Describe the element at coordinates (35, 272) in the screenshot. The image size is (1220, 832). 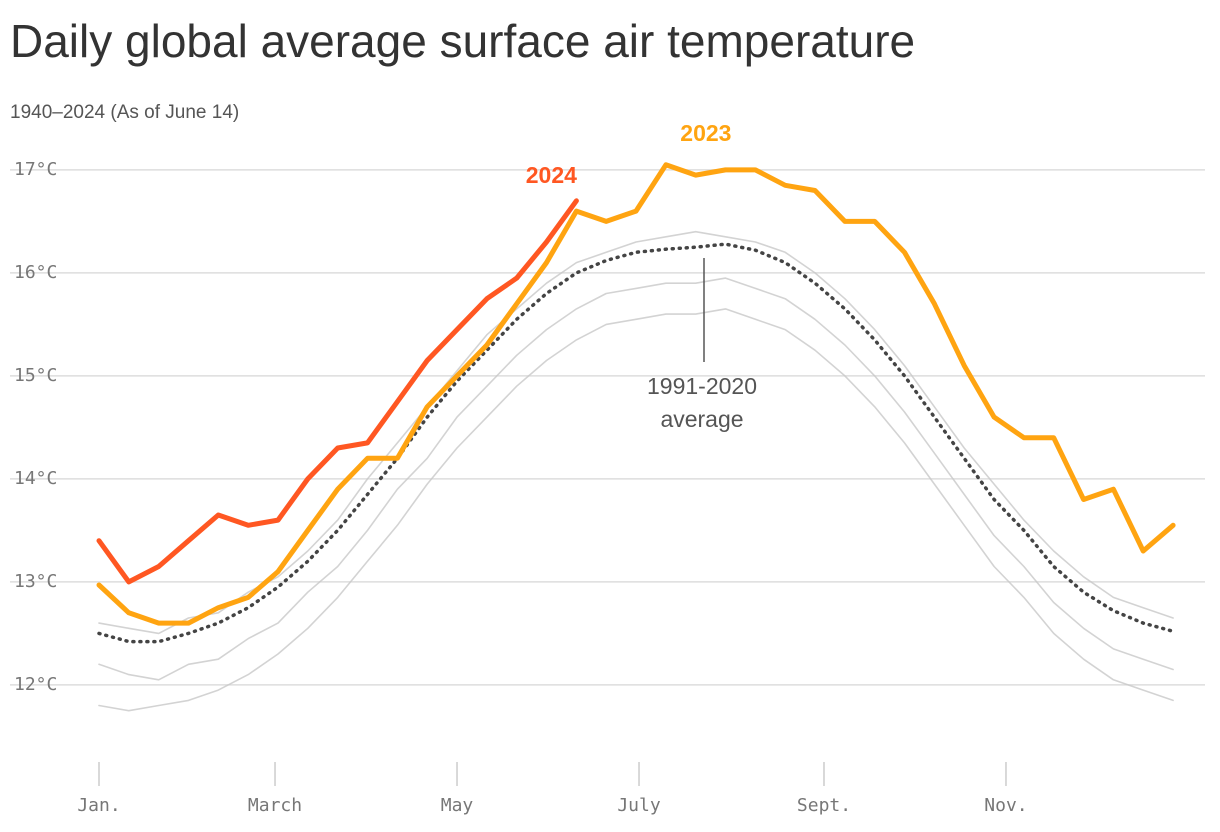
I see `y-tick-label: 16°C` at that location.